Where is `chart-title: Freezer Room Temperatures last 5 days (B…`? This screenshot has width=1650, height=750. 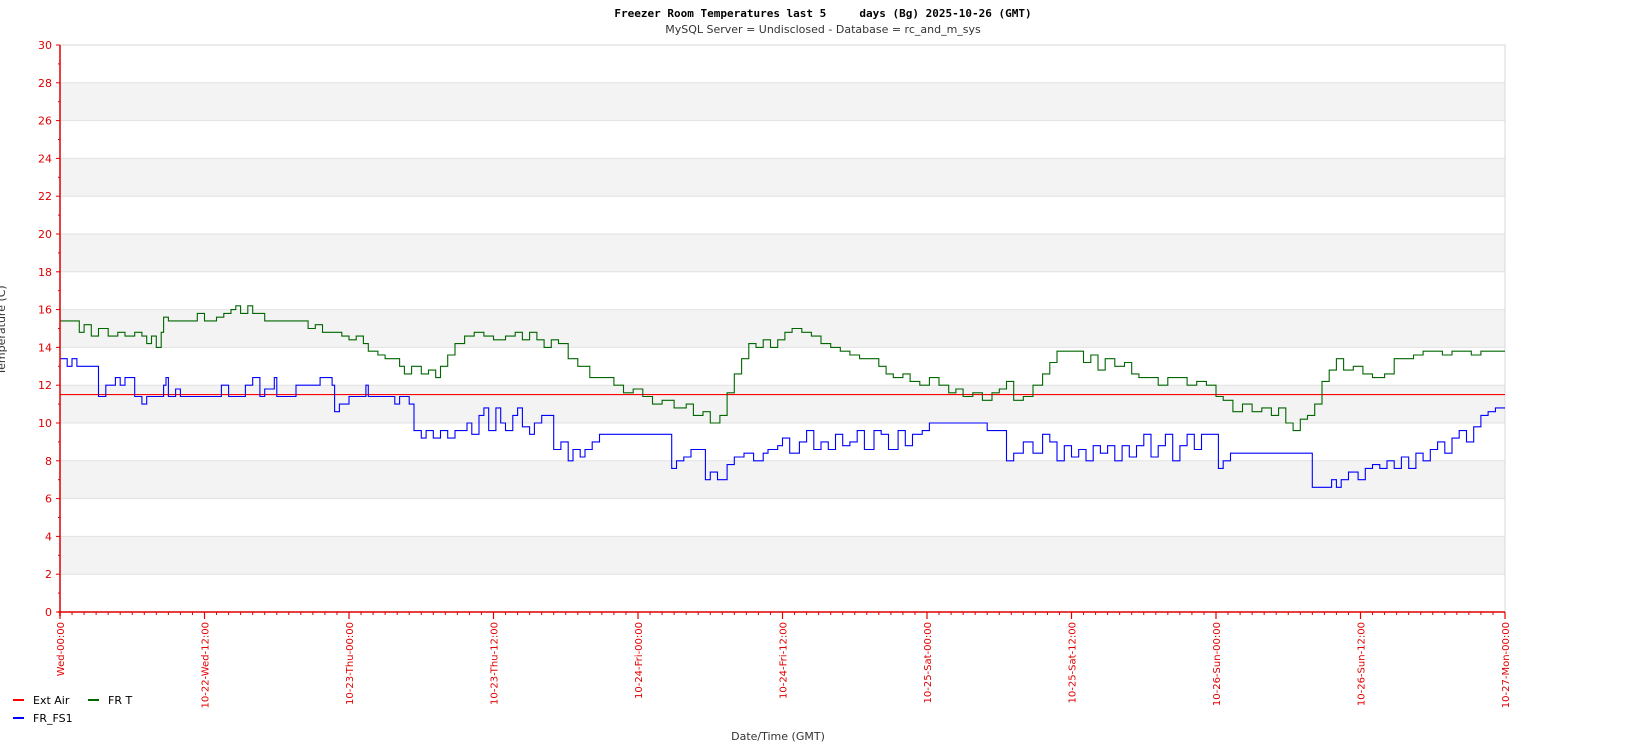 chart-title: Freezer Room Temperatures last 5 days (B… is located at coordinates (822, 13).